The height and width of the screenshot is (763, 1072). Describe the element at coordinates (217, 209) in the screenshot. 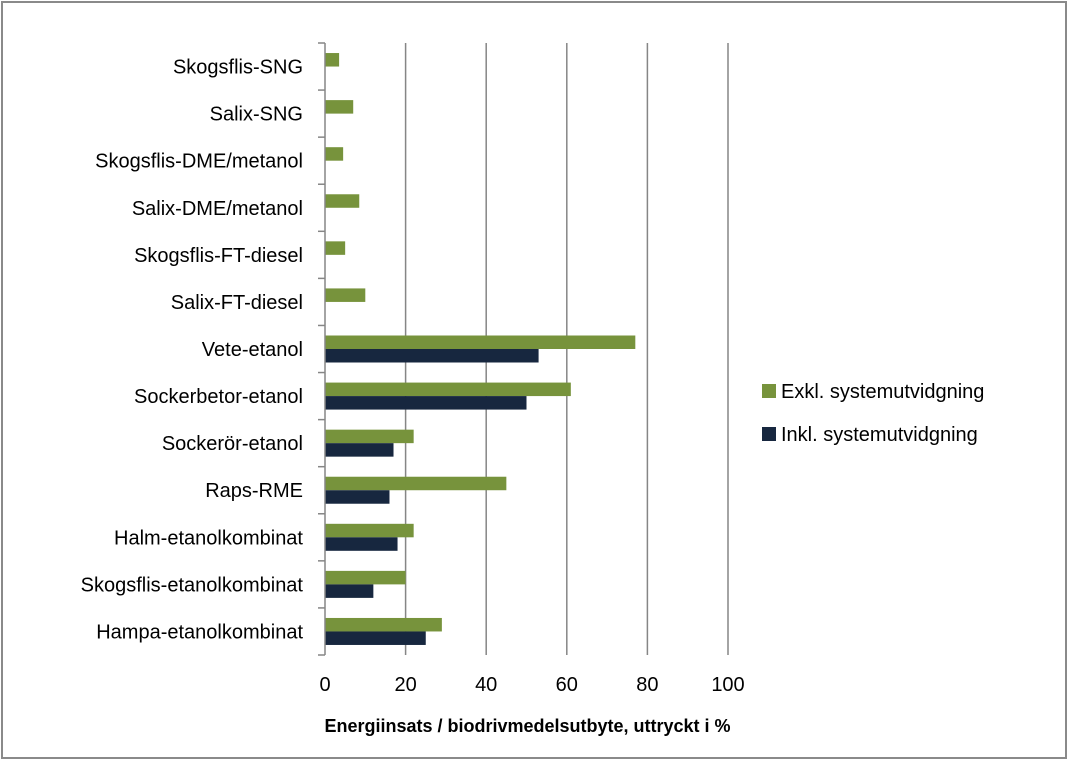

I see `category-label: Salix-DME/metanol` at that location.